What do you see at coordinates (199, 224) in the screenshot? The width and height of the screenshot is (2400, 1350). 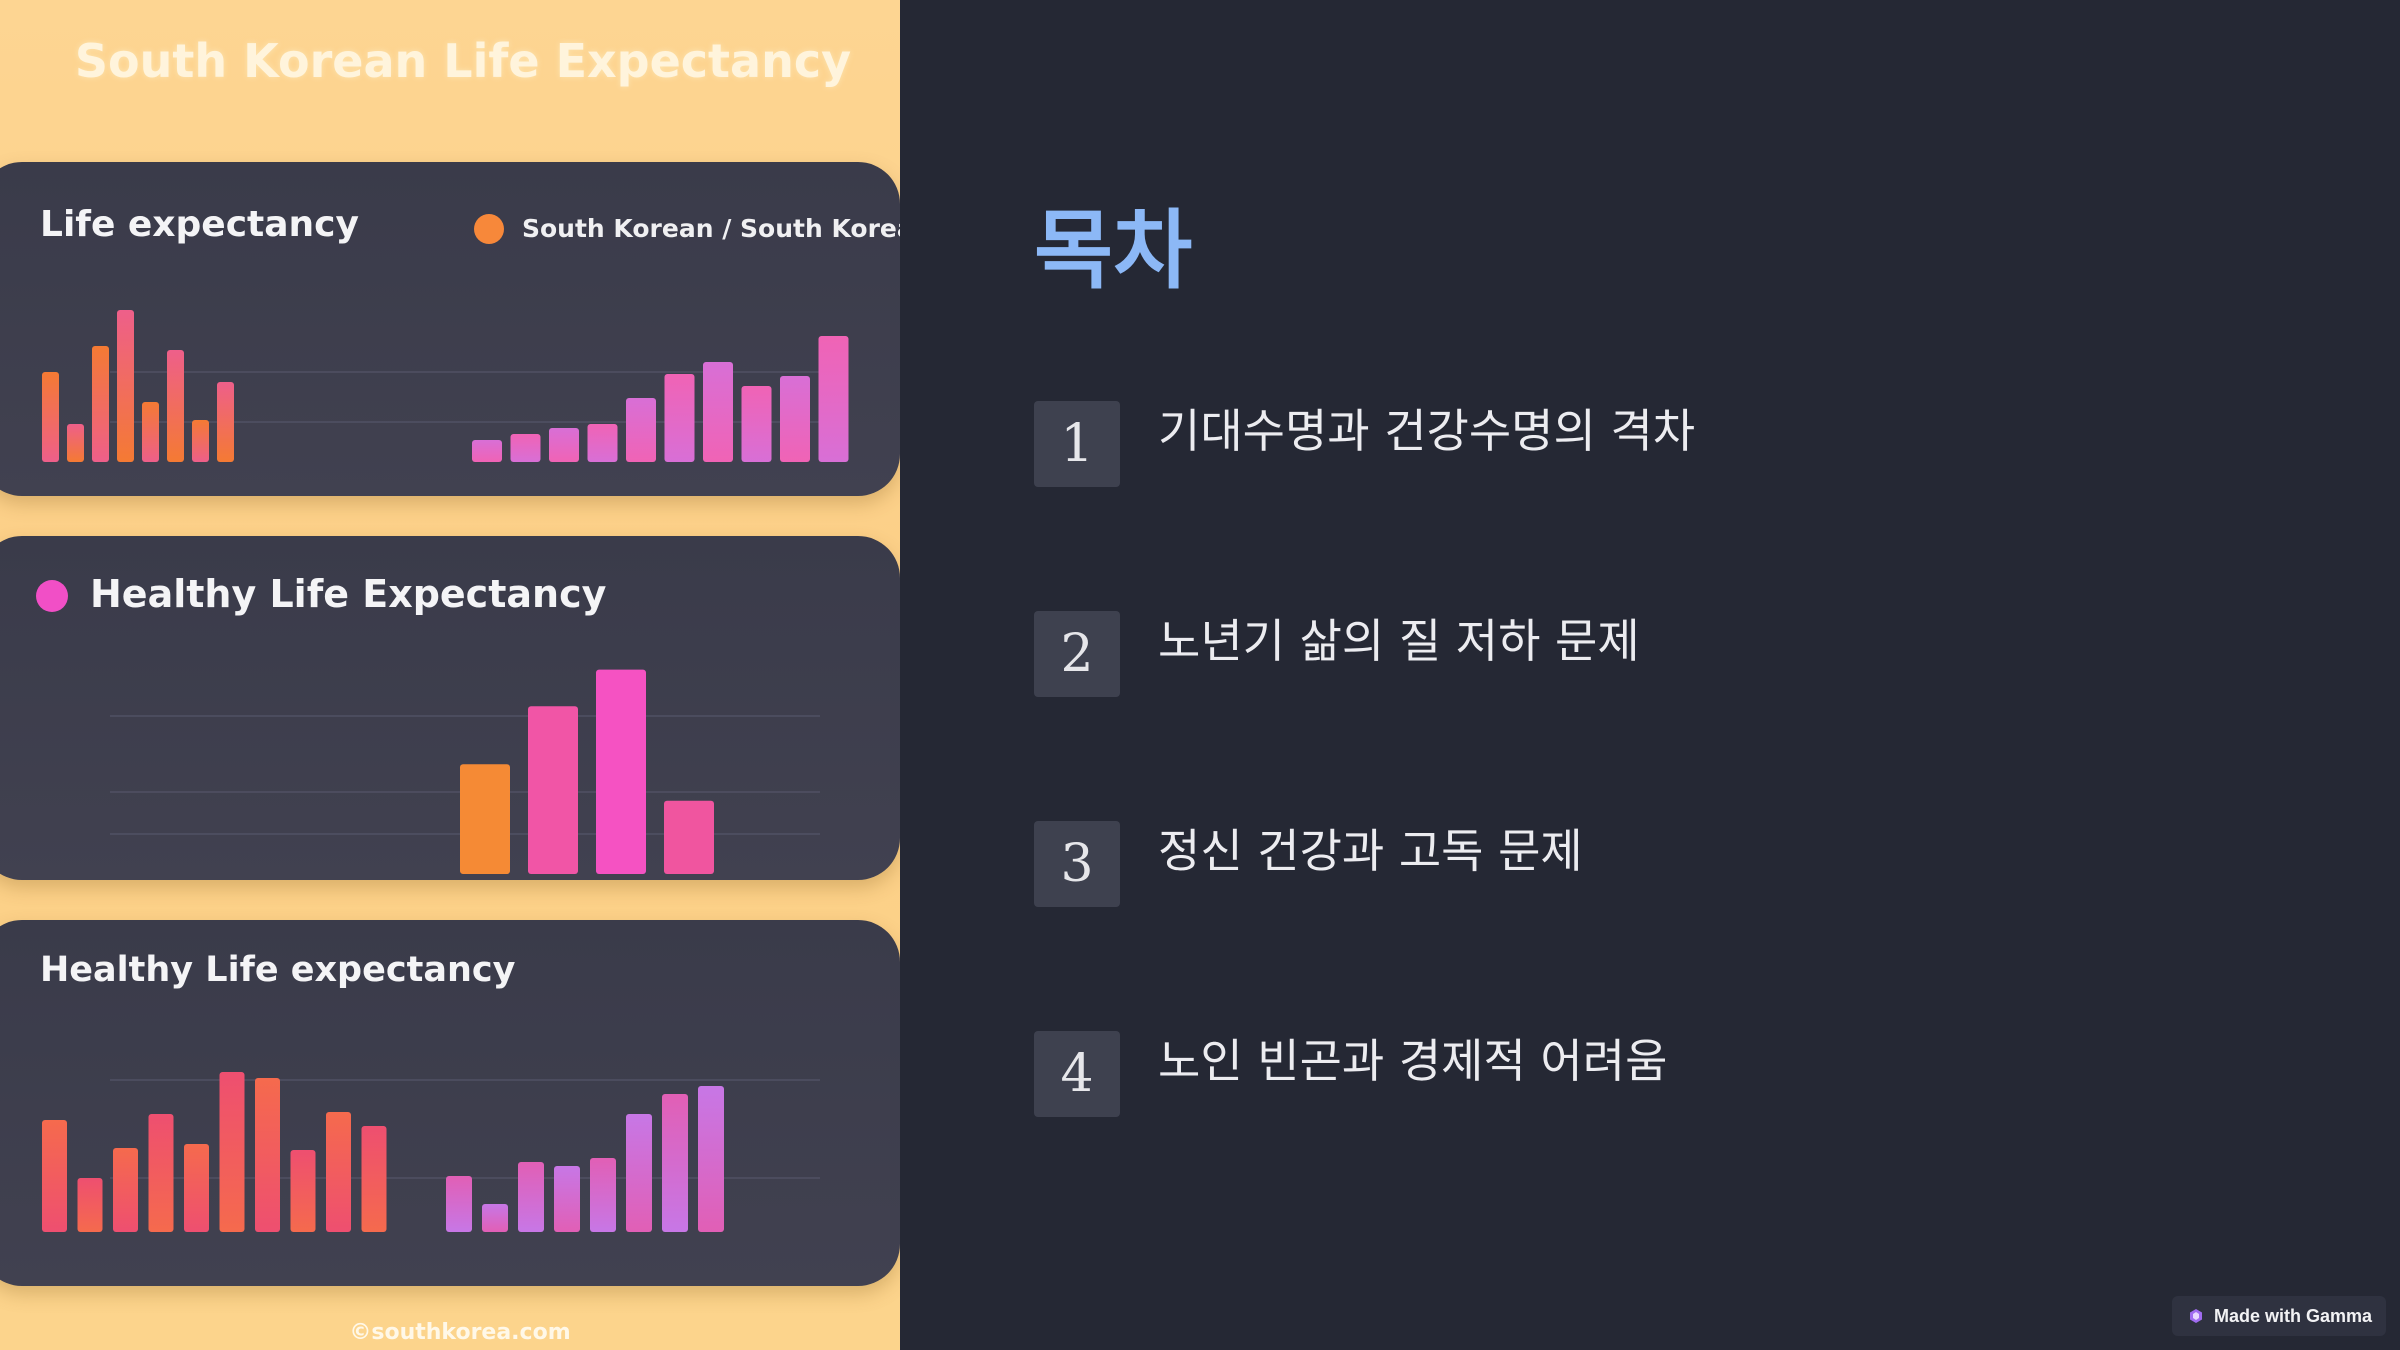 I see `panel-title: Life expectancy` at bounding box center [199, 224].